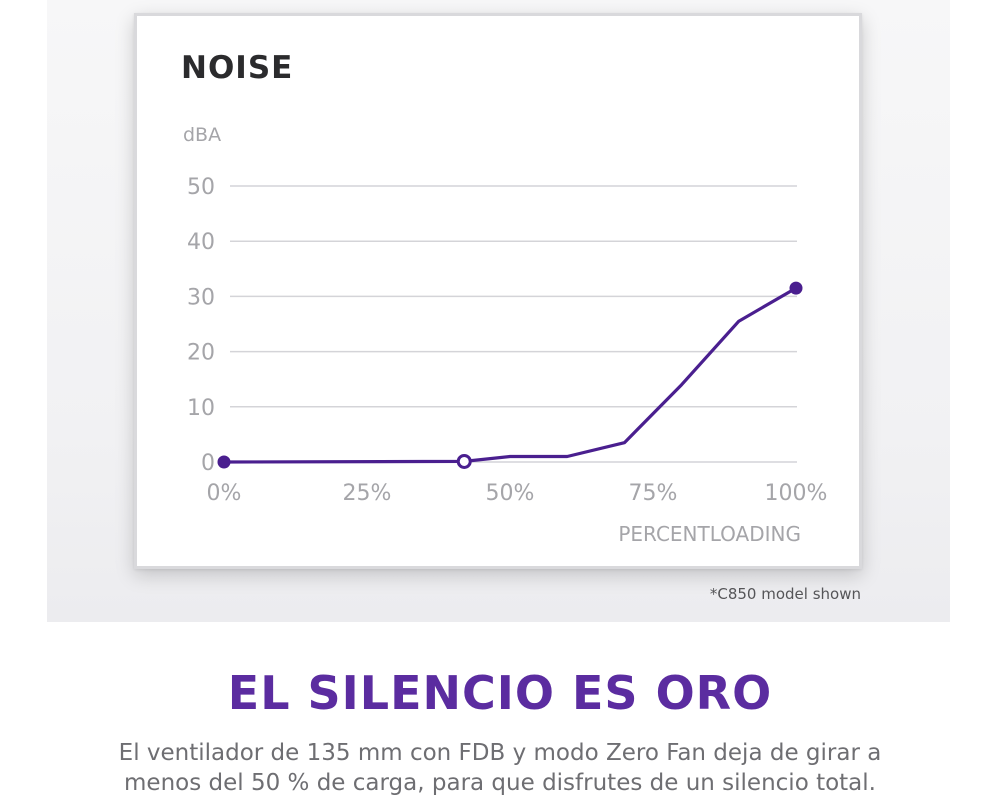 This screenshot has width=1000, height=800. What do you see at coordinates (202, 135) in the screenshot?
I see `y-axis-label: dBA` at bounding box center [202, 135].